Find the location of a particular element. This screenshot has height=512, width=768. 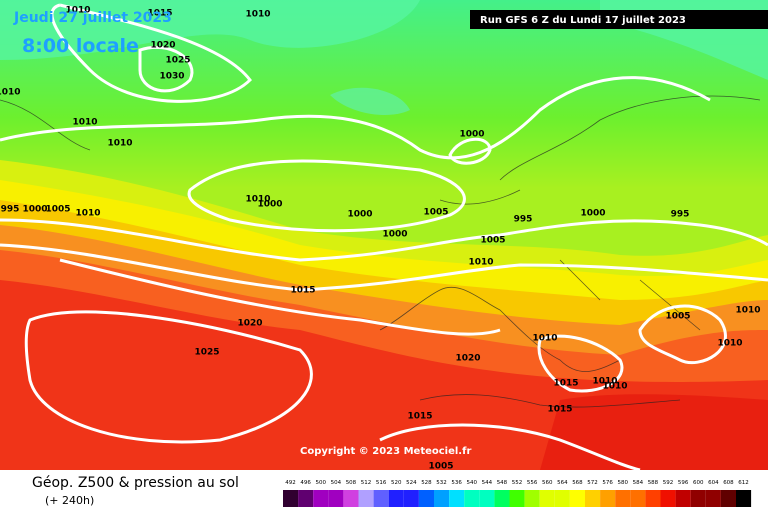

scale-label: 560 is located at coordinates (547, 483).